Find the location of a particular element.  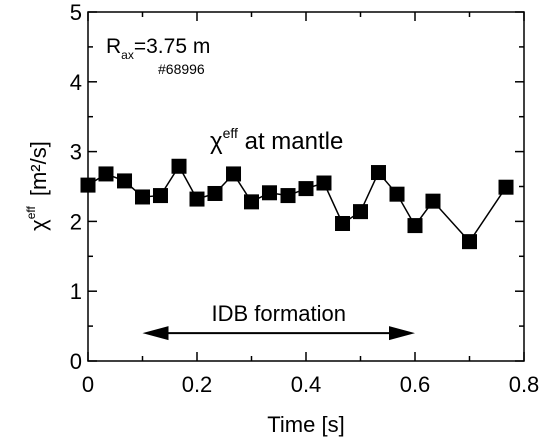

y-tick-label: 5 is located at coordinates (76, 12).